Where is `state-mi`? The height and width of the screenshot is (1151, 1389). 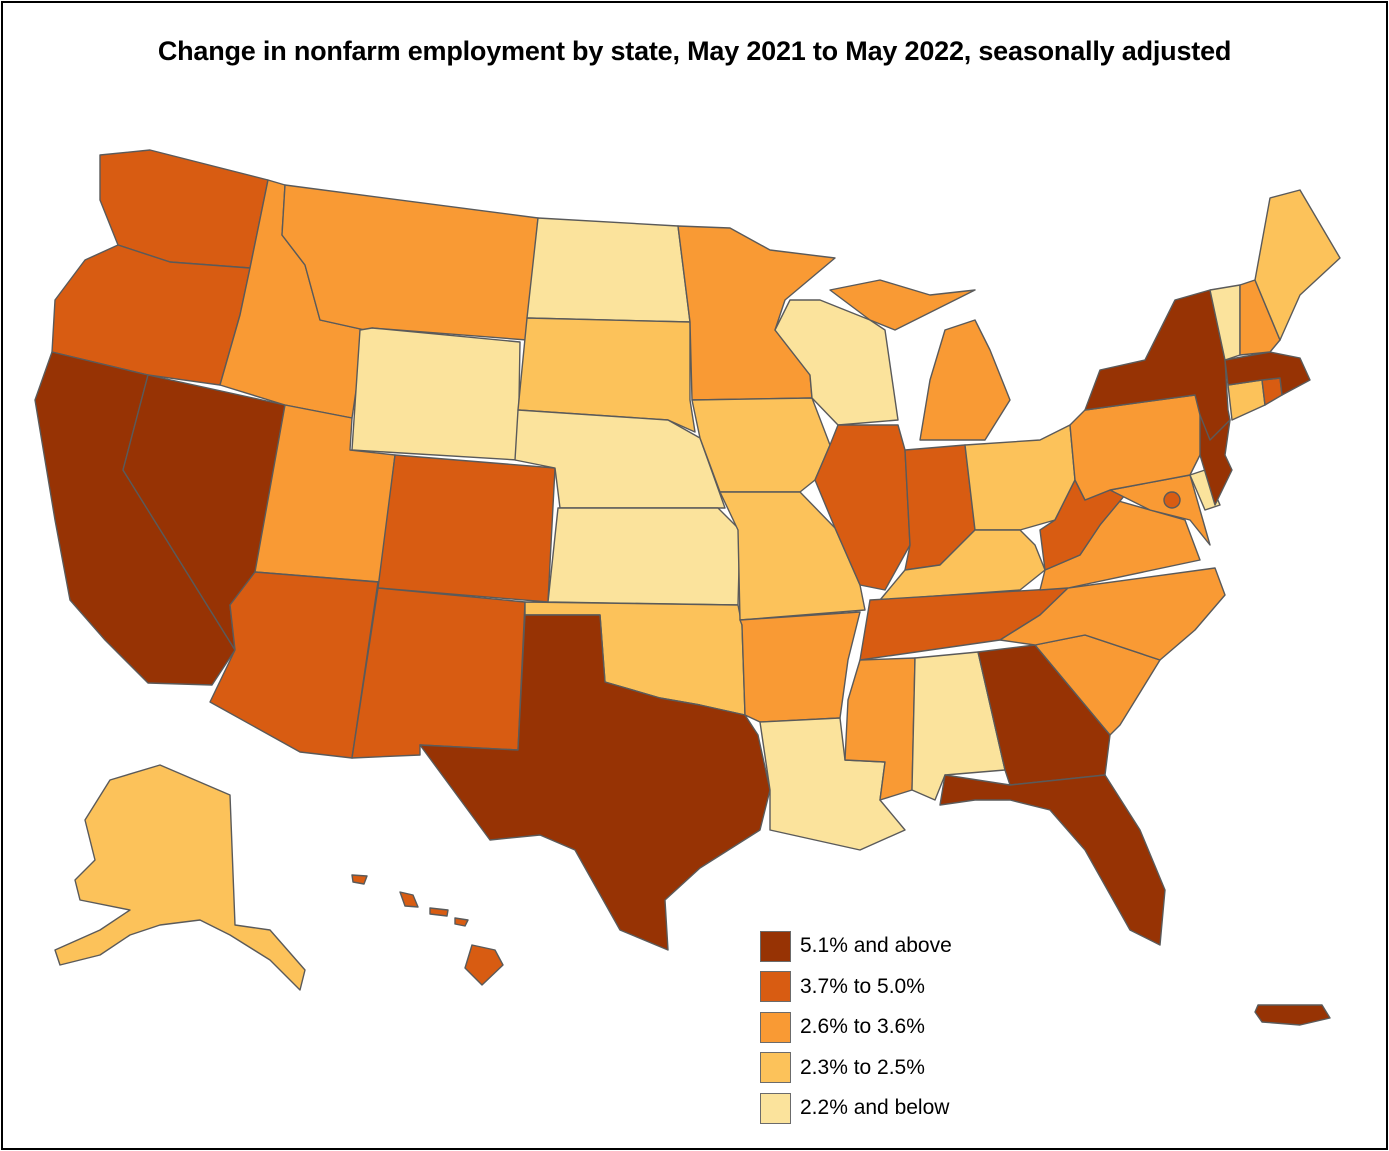
state-mi is located at coordinates (920, 360).